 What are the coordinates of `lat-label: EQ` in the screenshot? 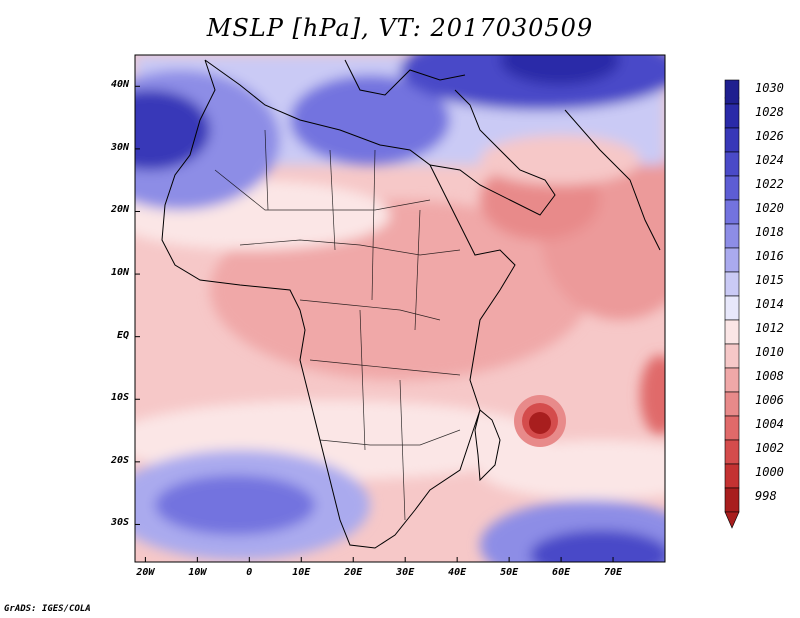 It's located at (122, 335).